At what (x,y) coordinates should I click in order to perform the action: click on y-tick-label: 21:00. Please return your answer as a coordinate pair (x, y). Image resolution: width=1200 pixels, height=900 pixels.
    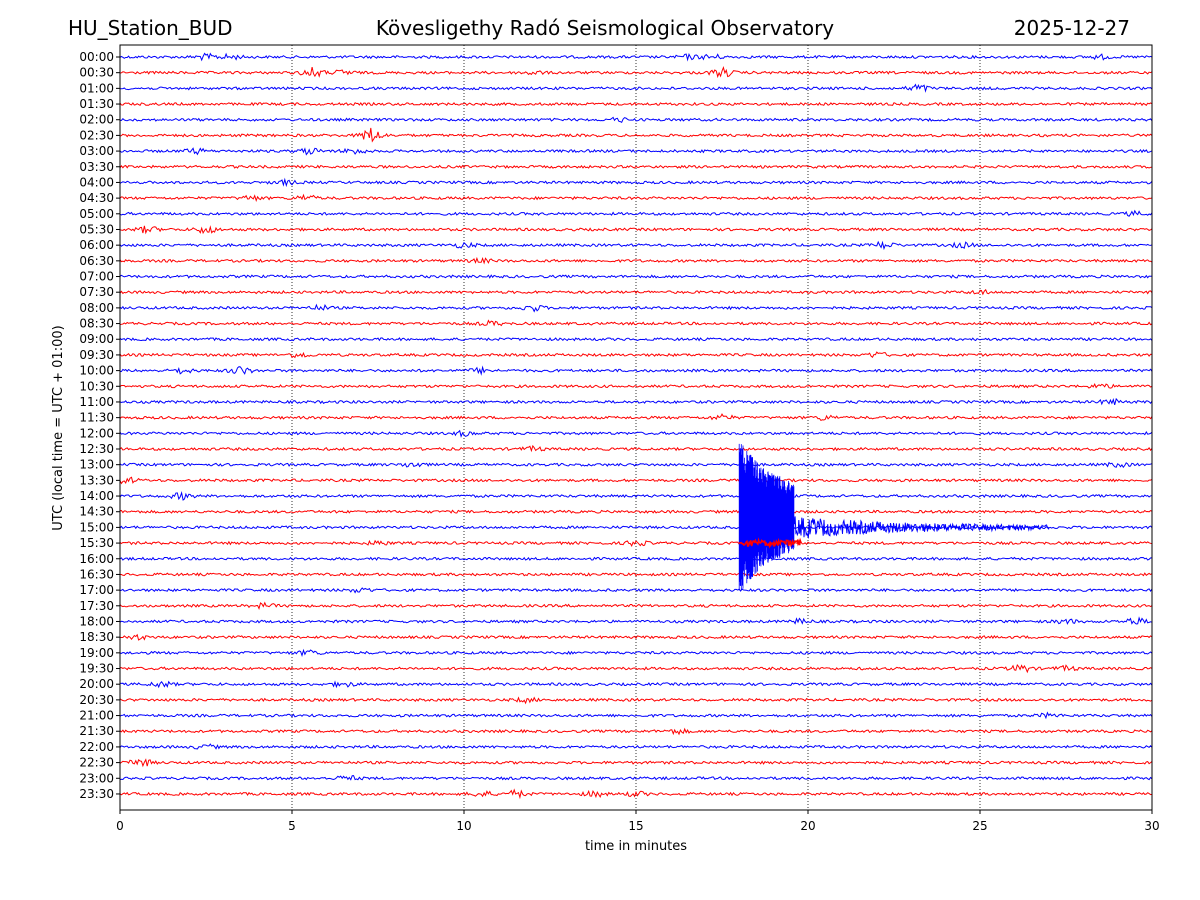
    Looking at the image, I should click on (96, 716).